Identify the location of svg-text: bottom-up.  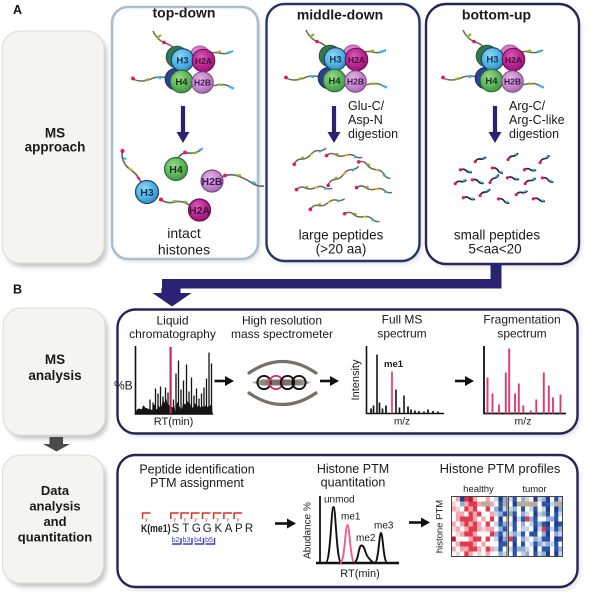
(496, 15).